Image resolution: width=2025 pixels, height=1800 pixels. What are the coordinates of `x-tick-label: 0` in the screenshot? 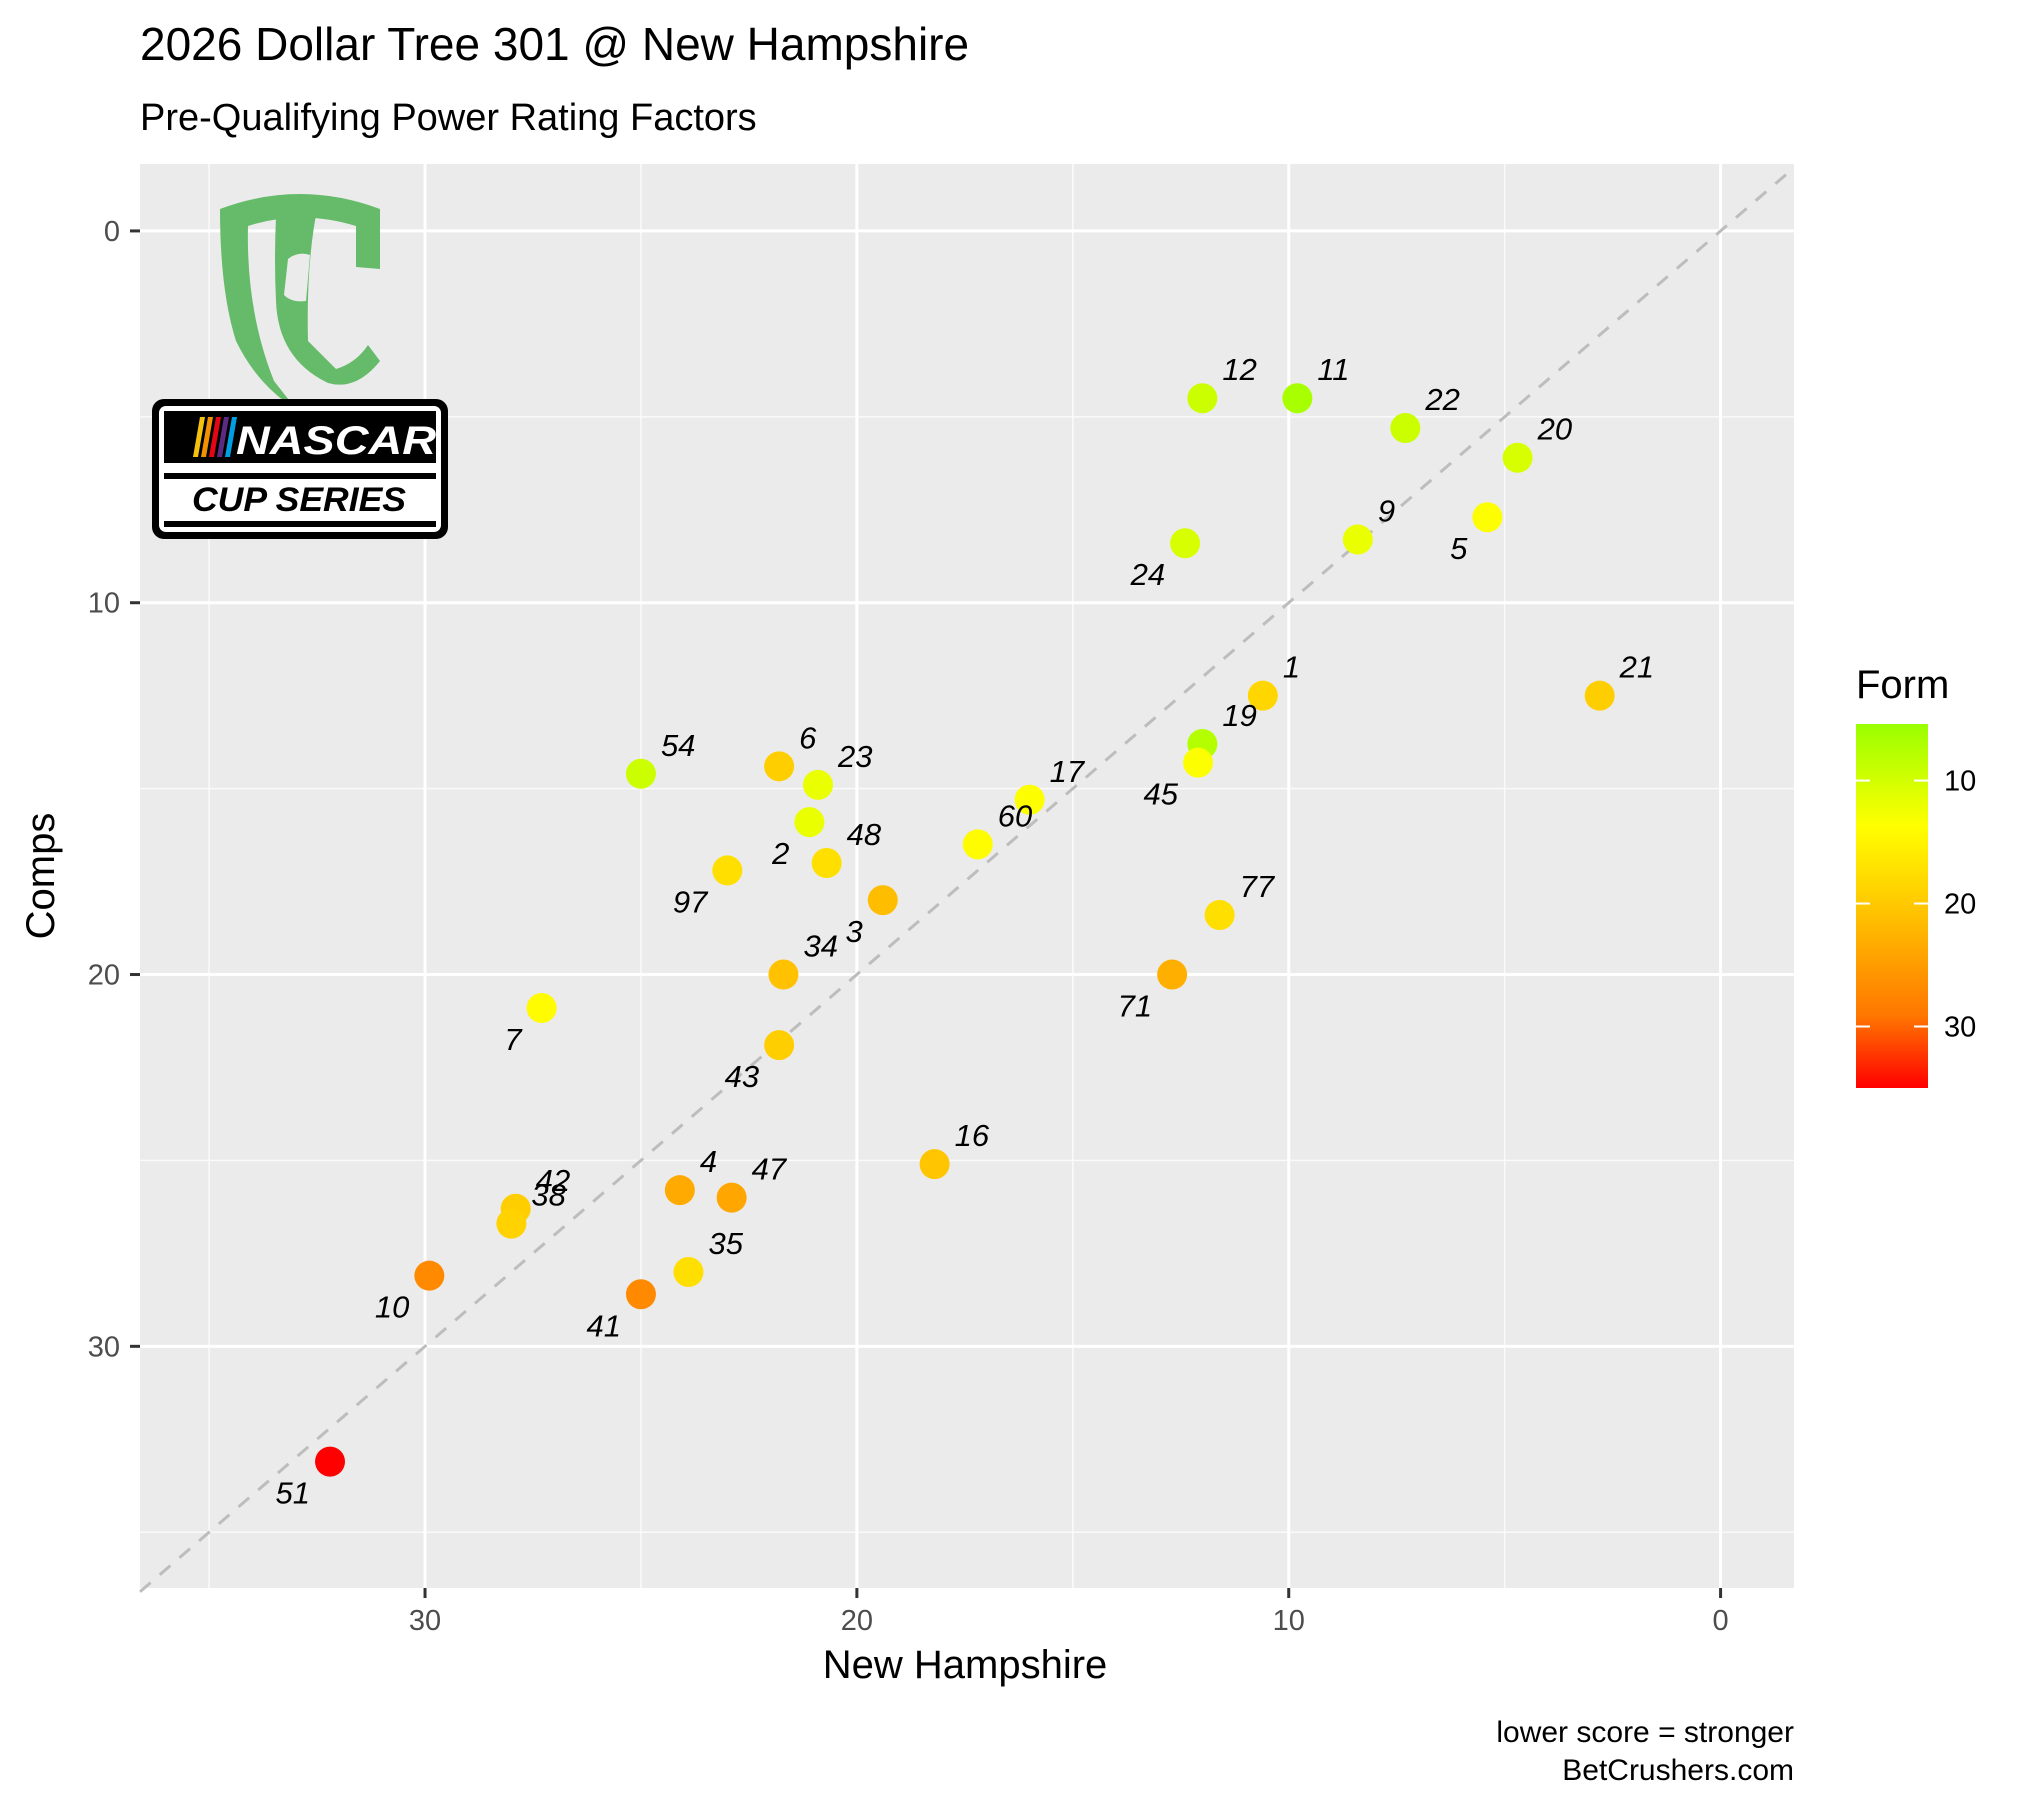 It's located at (1721, 1621).